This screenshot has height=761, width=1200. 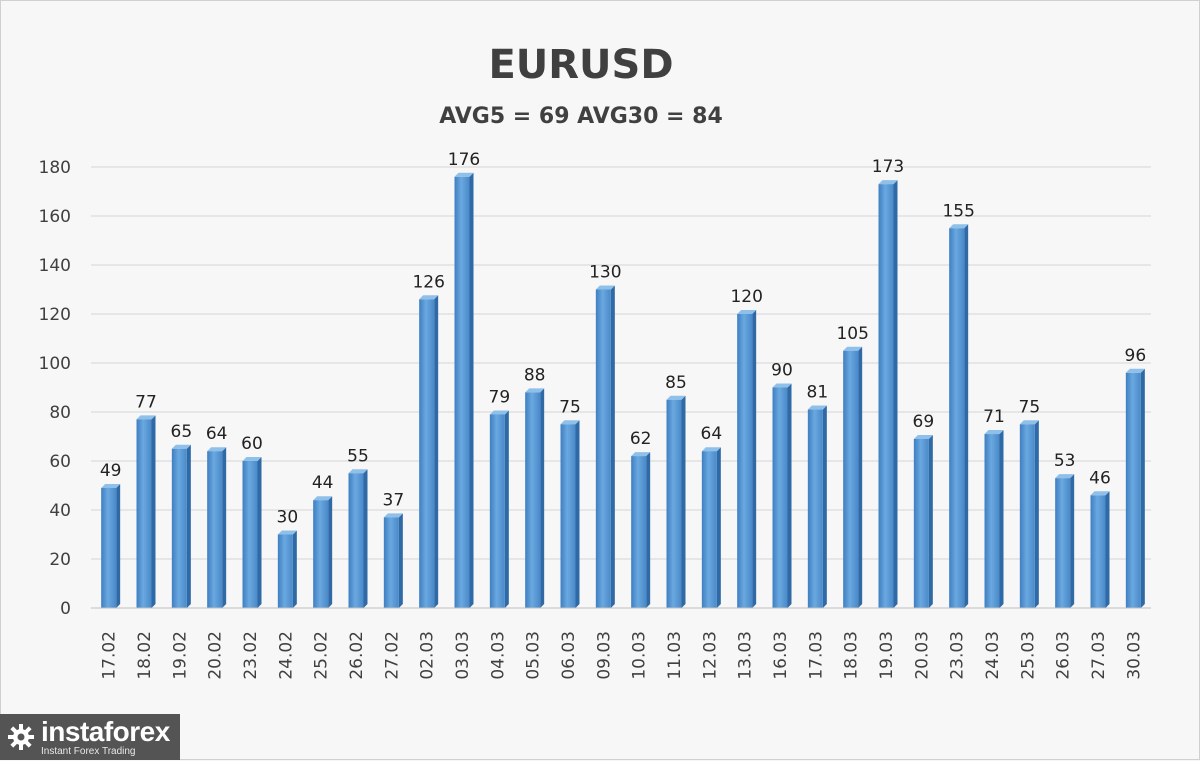 I want to click on data-label: 96, so click(x=1136, y=356).